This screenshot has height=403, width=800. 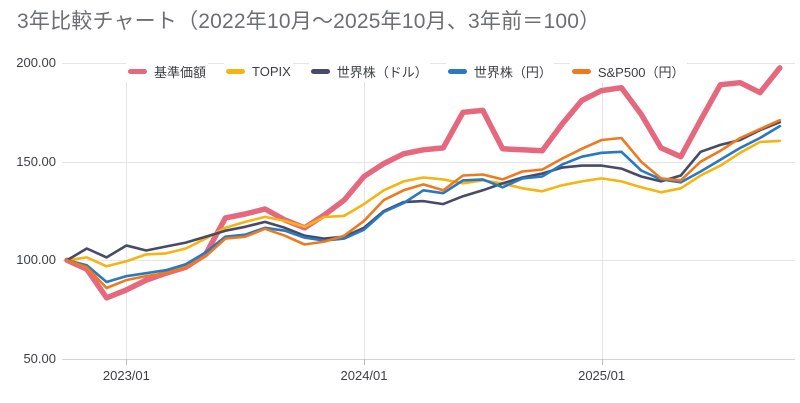 I want to click on y-tick-label: 50.00, so click(x=39, y=358).